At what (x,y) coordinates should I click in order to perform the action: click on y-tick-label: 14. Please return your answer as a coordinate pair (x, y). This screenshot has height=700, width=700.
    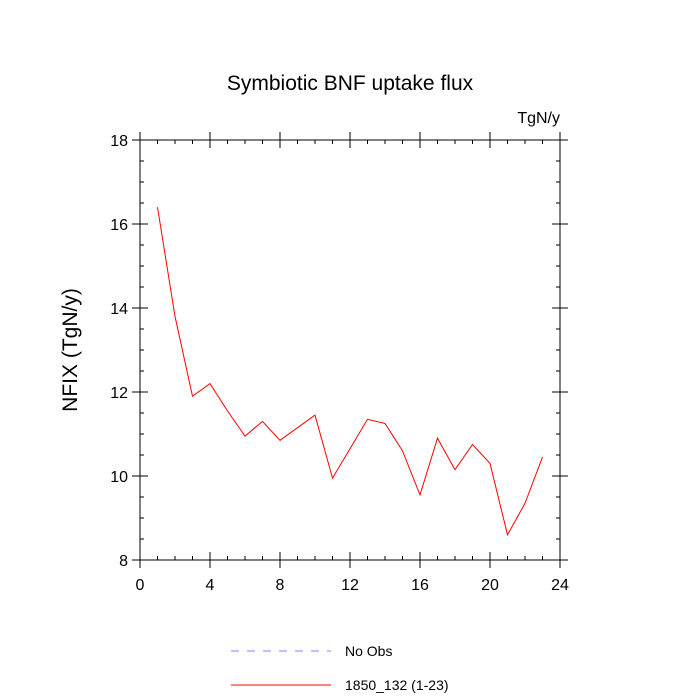
    Looking at the image, I should click on (119, 309).